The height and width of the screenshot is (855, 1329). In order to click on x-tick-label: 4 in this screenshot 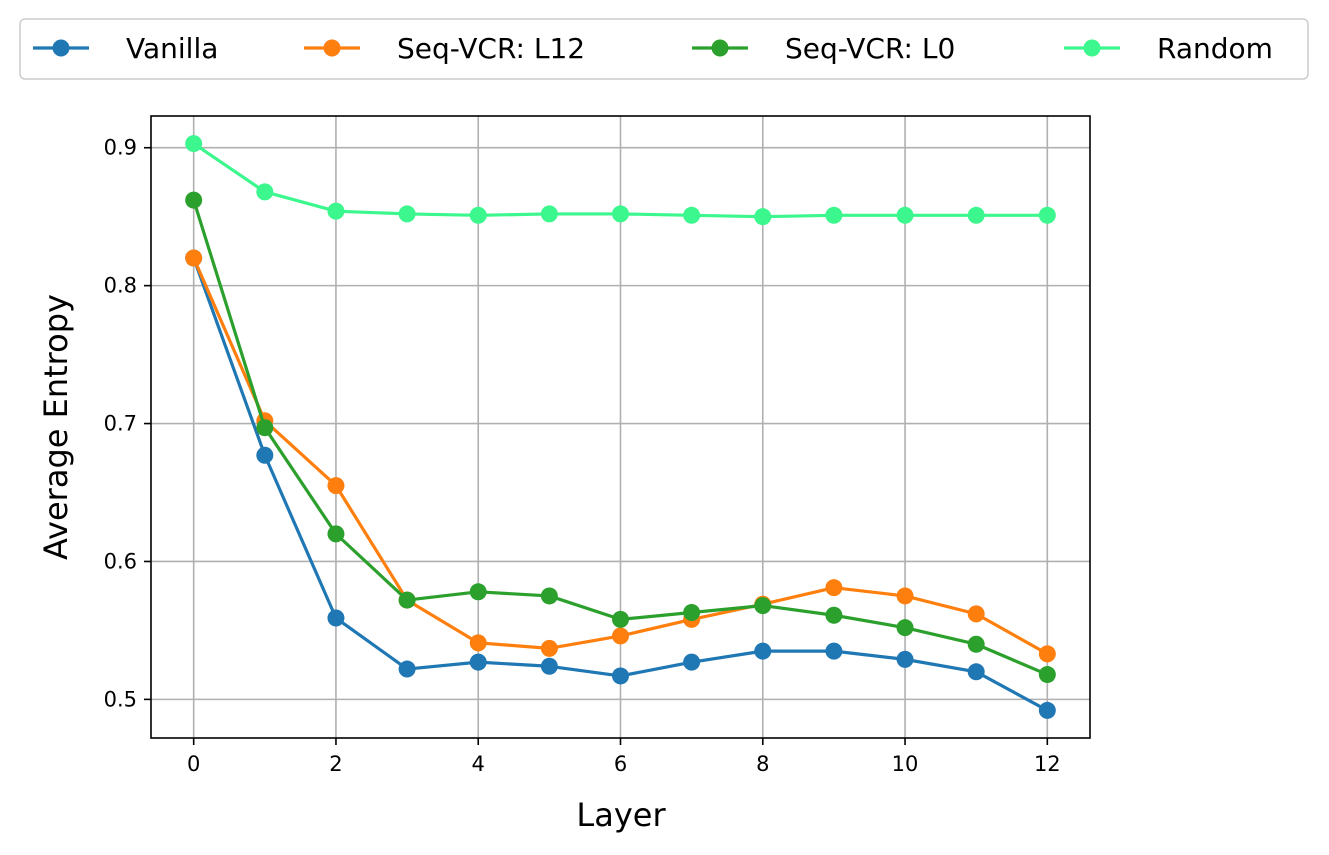, I will do `click(478, 764)`.